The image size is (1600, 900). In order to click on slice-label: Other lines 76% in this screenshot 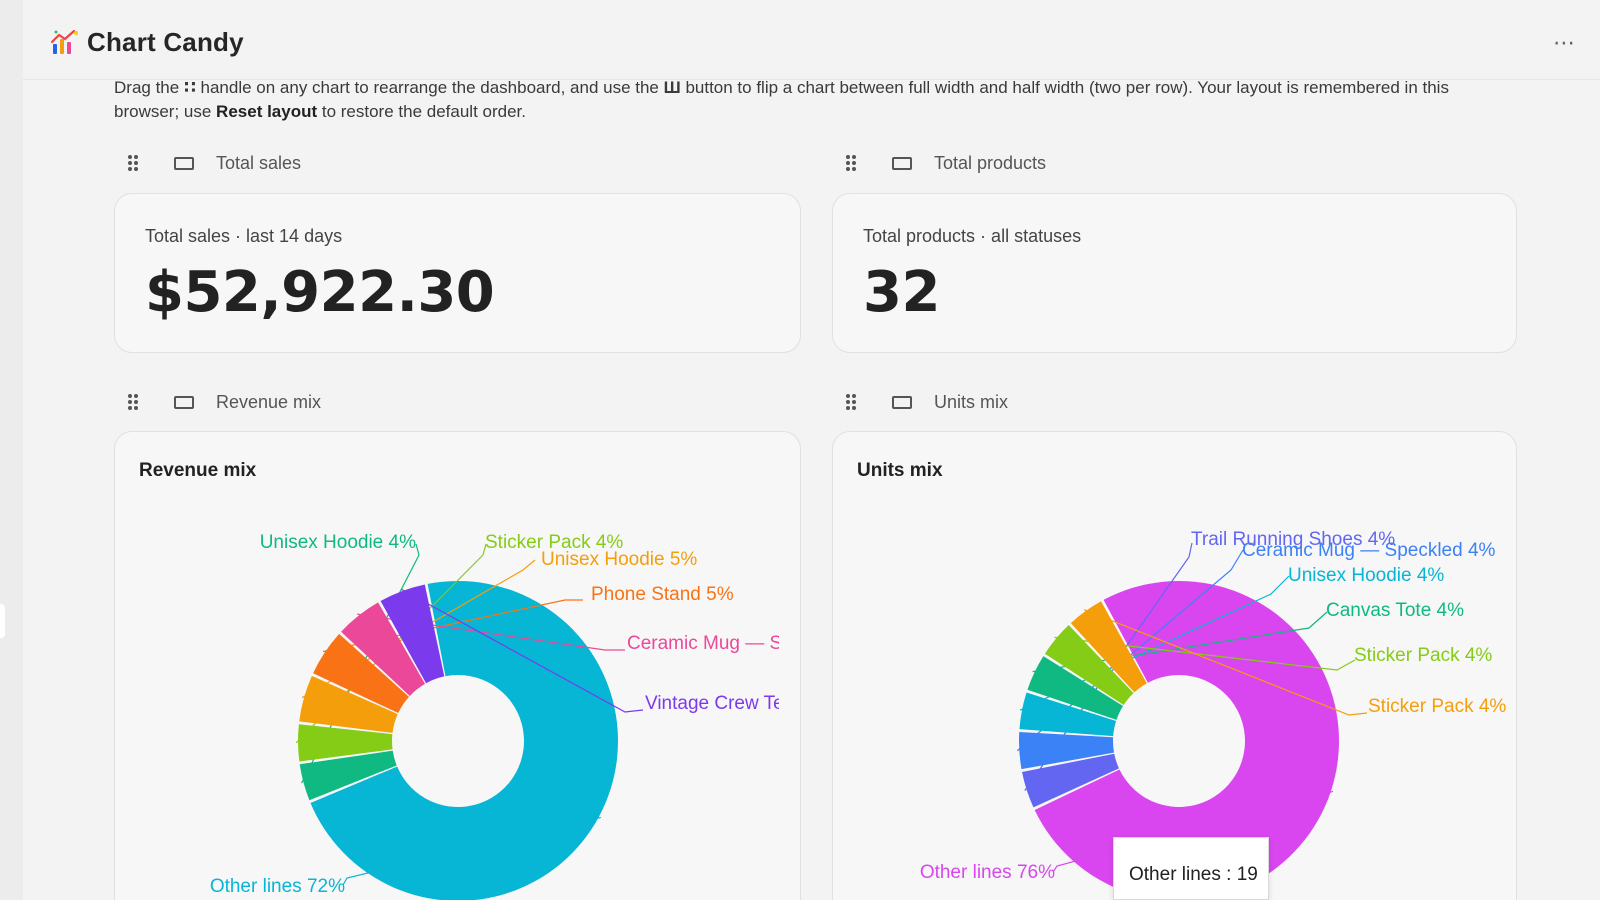, I will do `click(987, 872)`.